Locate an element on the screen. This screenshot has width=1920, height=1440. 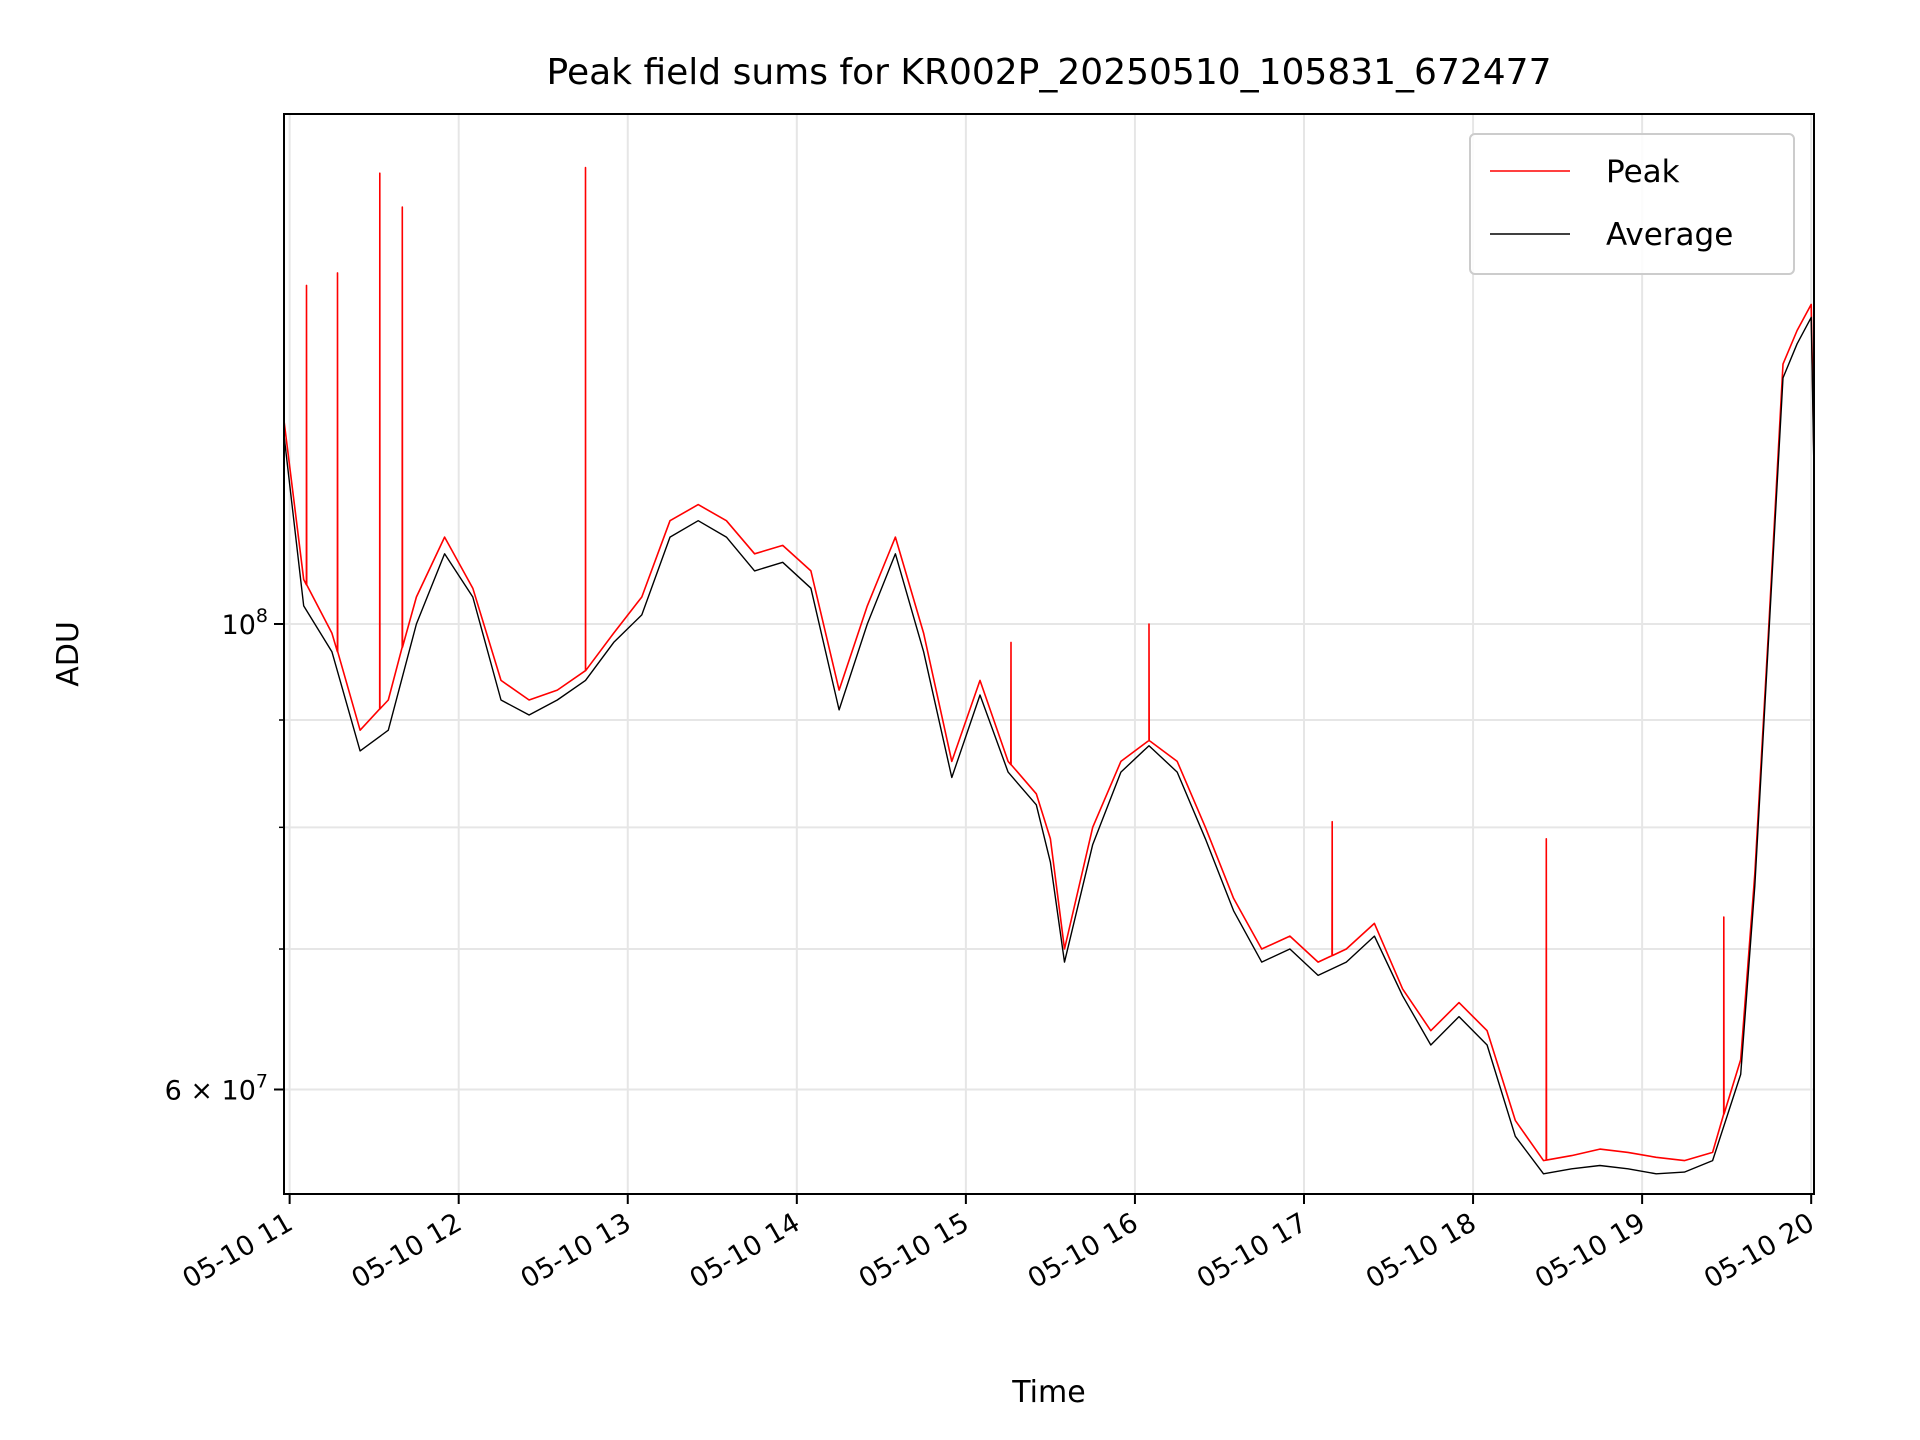
legend: Peak Average is located at coordinates (1632, 204).